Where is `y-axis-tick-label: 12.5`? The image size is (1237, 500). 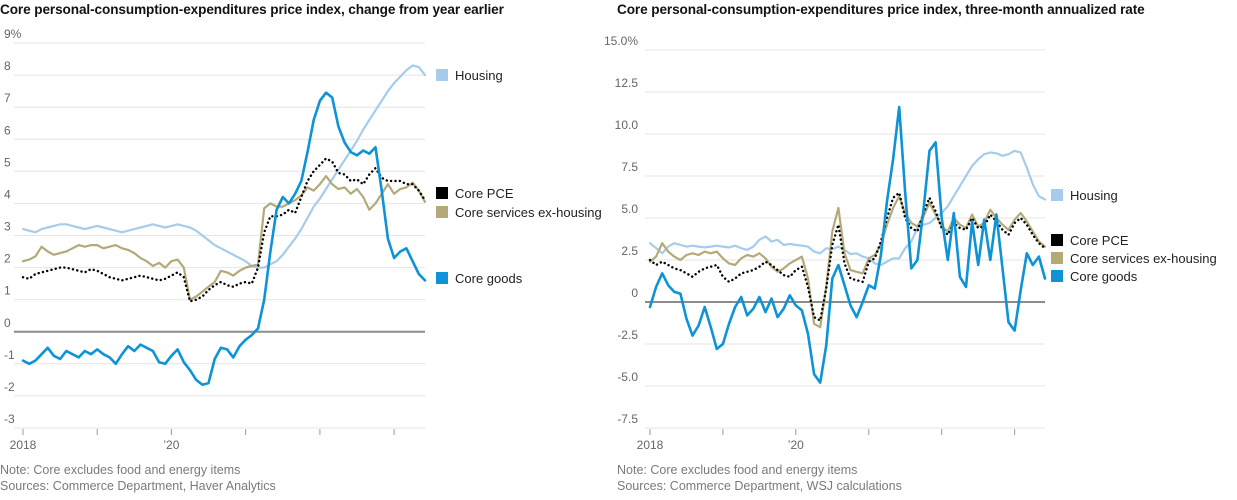 y-axis-tick-label: 12.5 is located at coordinates (627, 83).